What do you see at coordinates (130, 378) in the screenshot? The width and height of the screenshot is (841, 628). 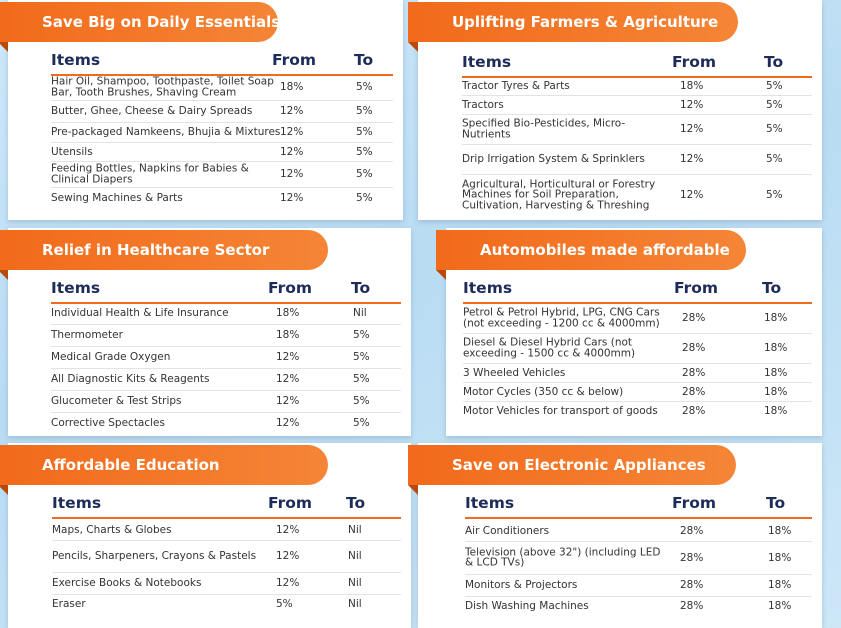 I see `row-item: All Diagnostic Kits & Reagents` at bounding box center [130, 378].